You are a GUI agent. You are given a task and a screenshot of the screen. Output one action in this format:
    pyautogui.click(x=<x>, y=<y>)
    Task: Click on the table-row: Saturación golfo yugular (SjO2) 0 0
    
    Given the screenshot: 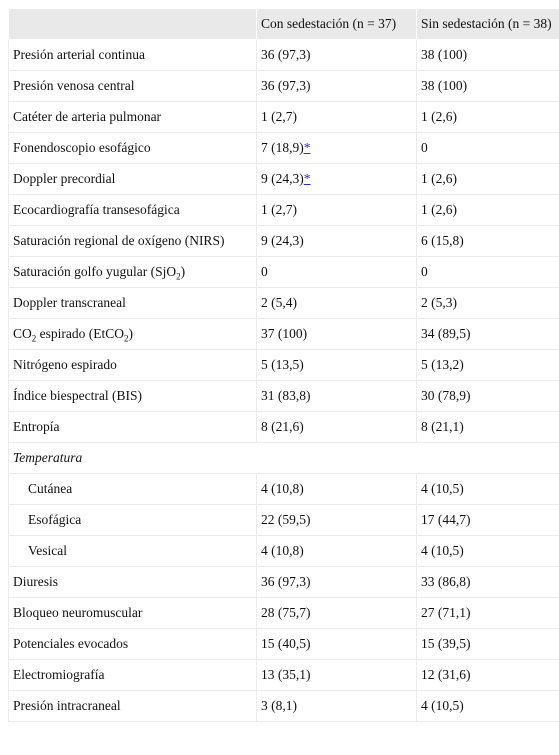 What is the action you would take?
    pyautogui.click(x=283, y=272)
    